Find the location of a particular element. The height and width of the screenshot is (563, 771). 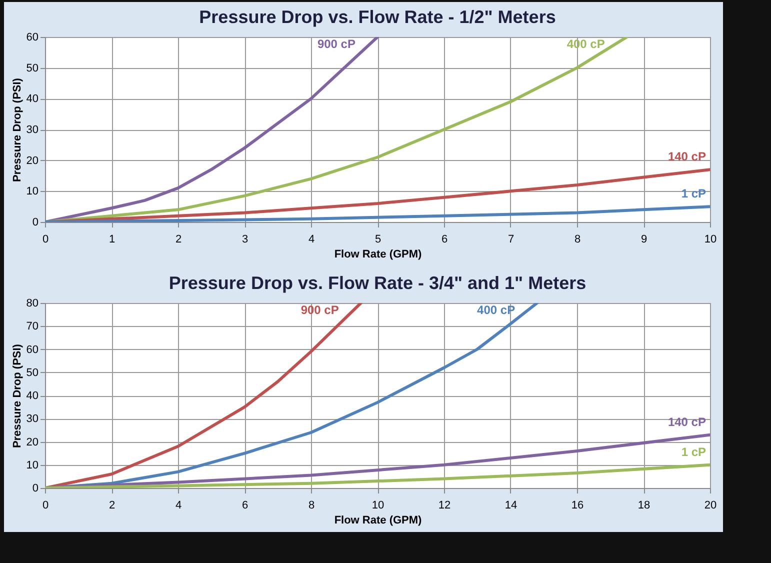

x-tick-label: 20 is located at coordinates (710, 506).